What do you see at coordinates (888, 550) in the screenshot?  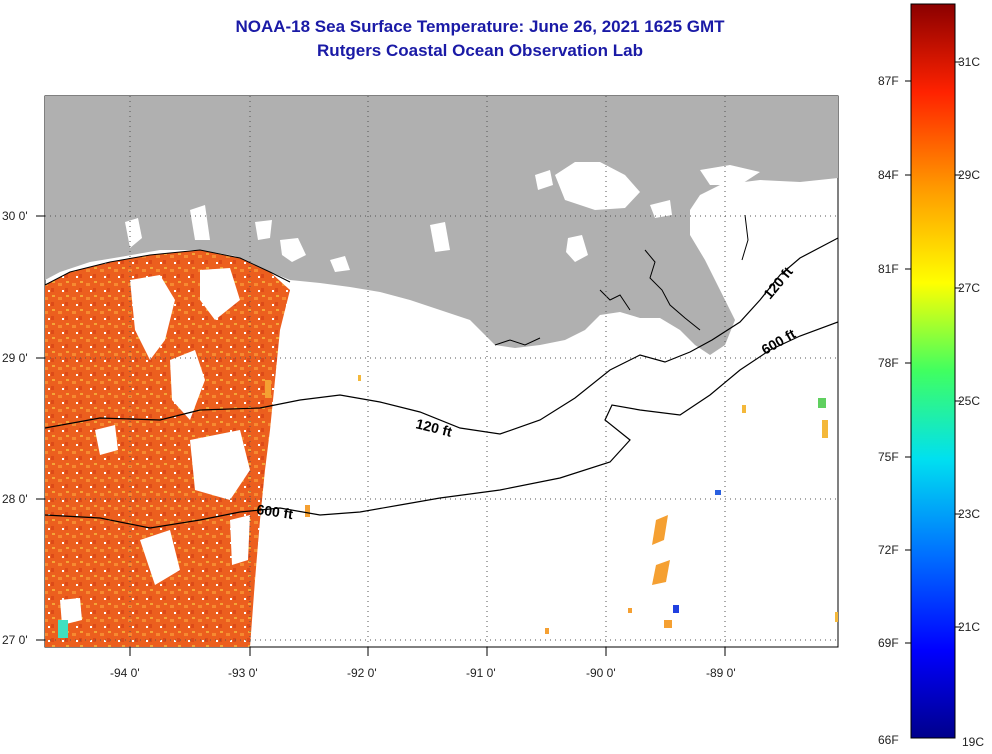 I see `colorbar-f-label: 72F` at bounding box center [888, 550].